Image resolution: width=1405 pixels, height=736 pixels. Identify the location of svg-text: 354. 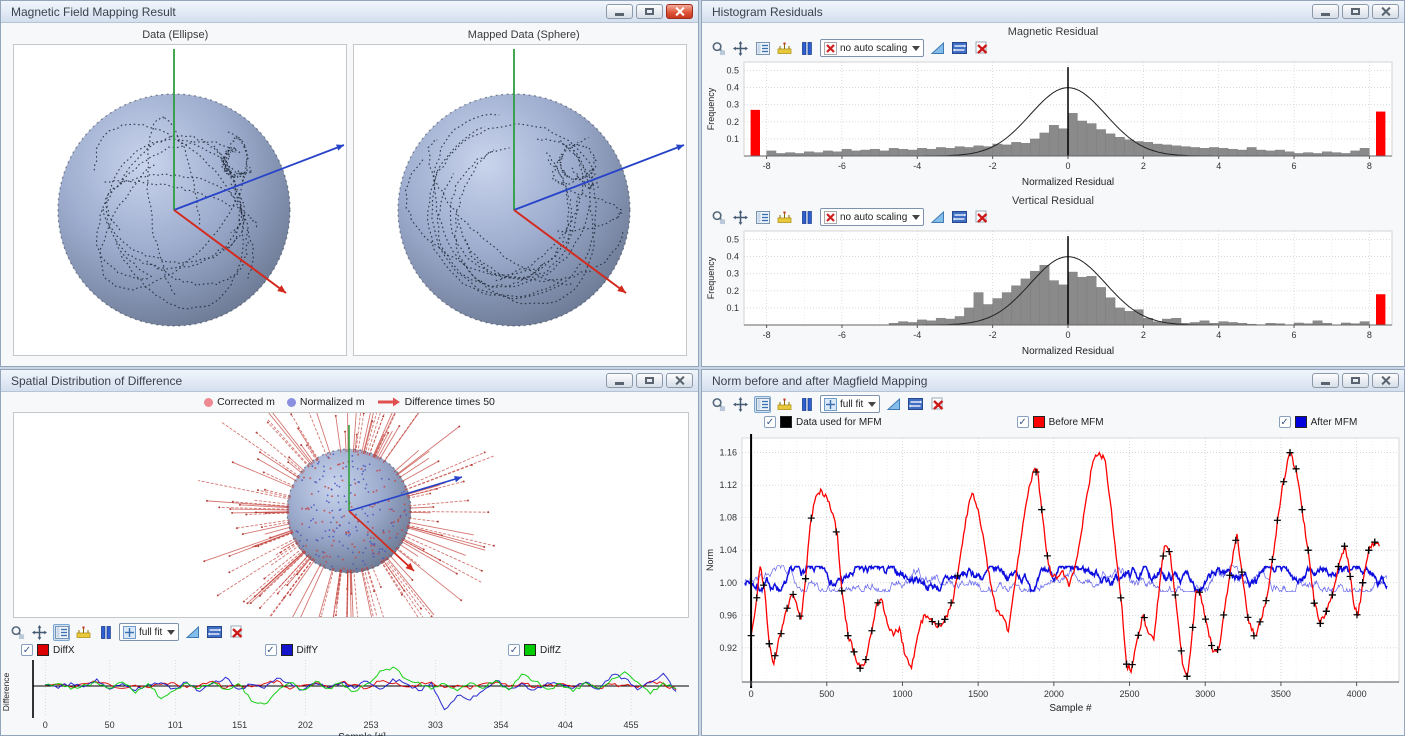
(501, 725).